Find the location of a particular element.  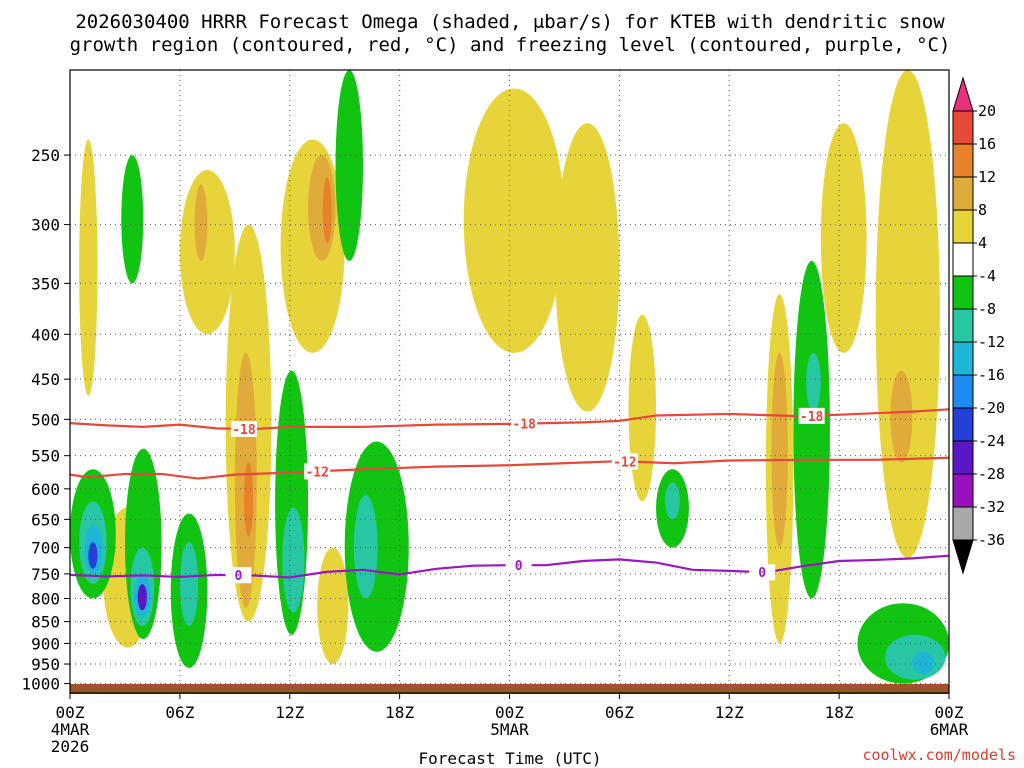

x-tick-label-42-1: 18Z is located at coordinates (839, 712).